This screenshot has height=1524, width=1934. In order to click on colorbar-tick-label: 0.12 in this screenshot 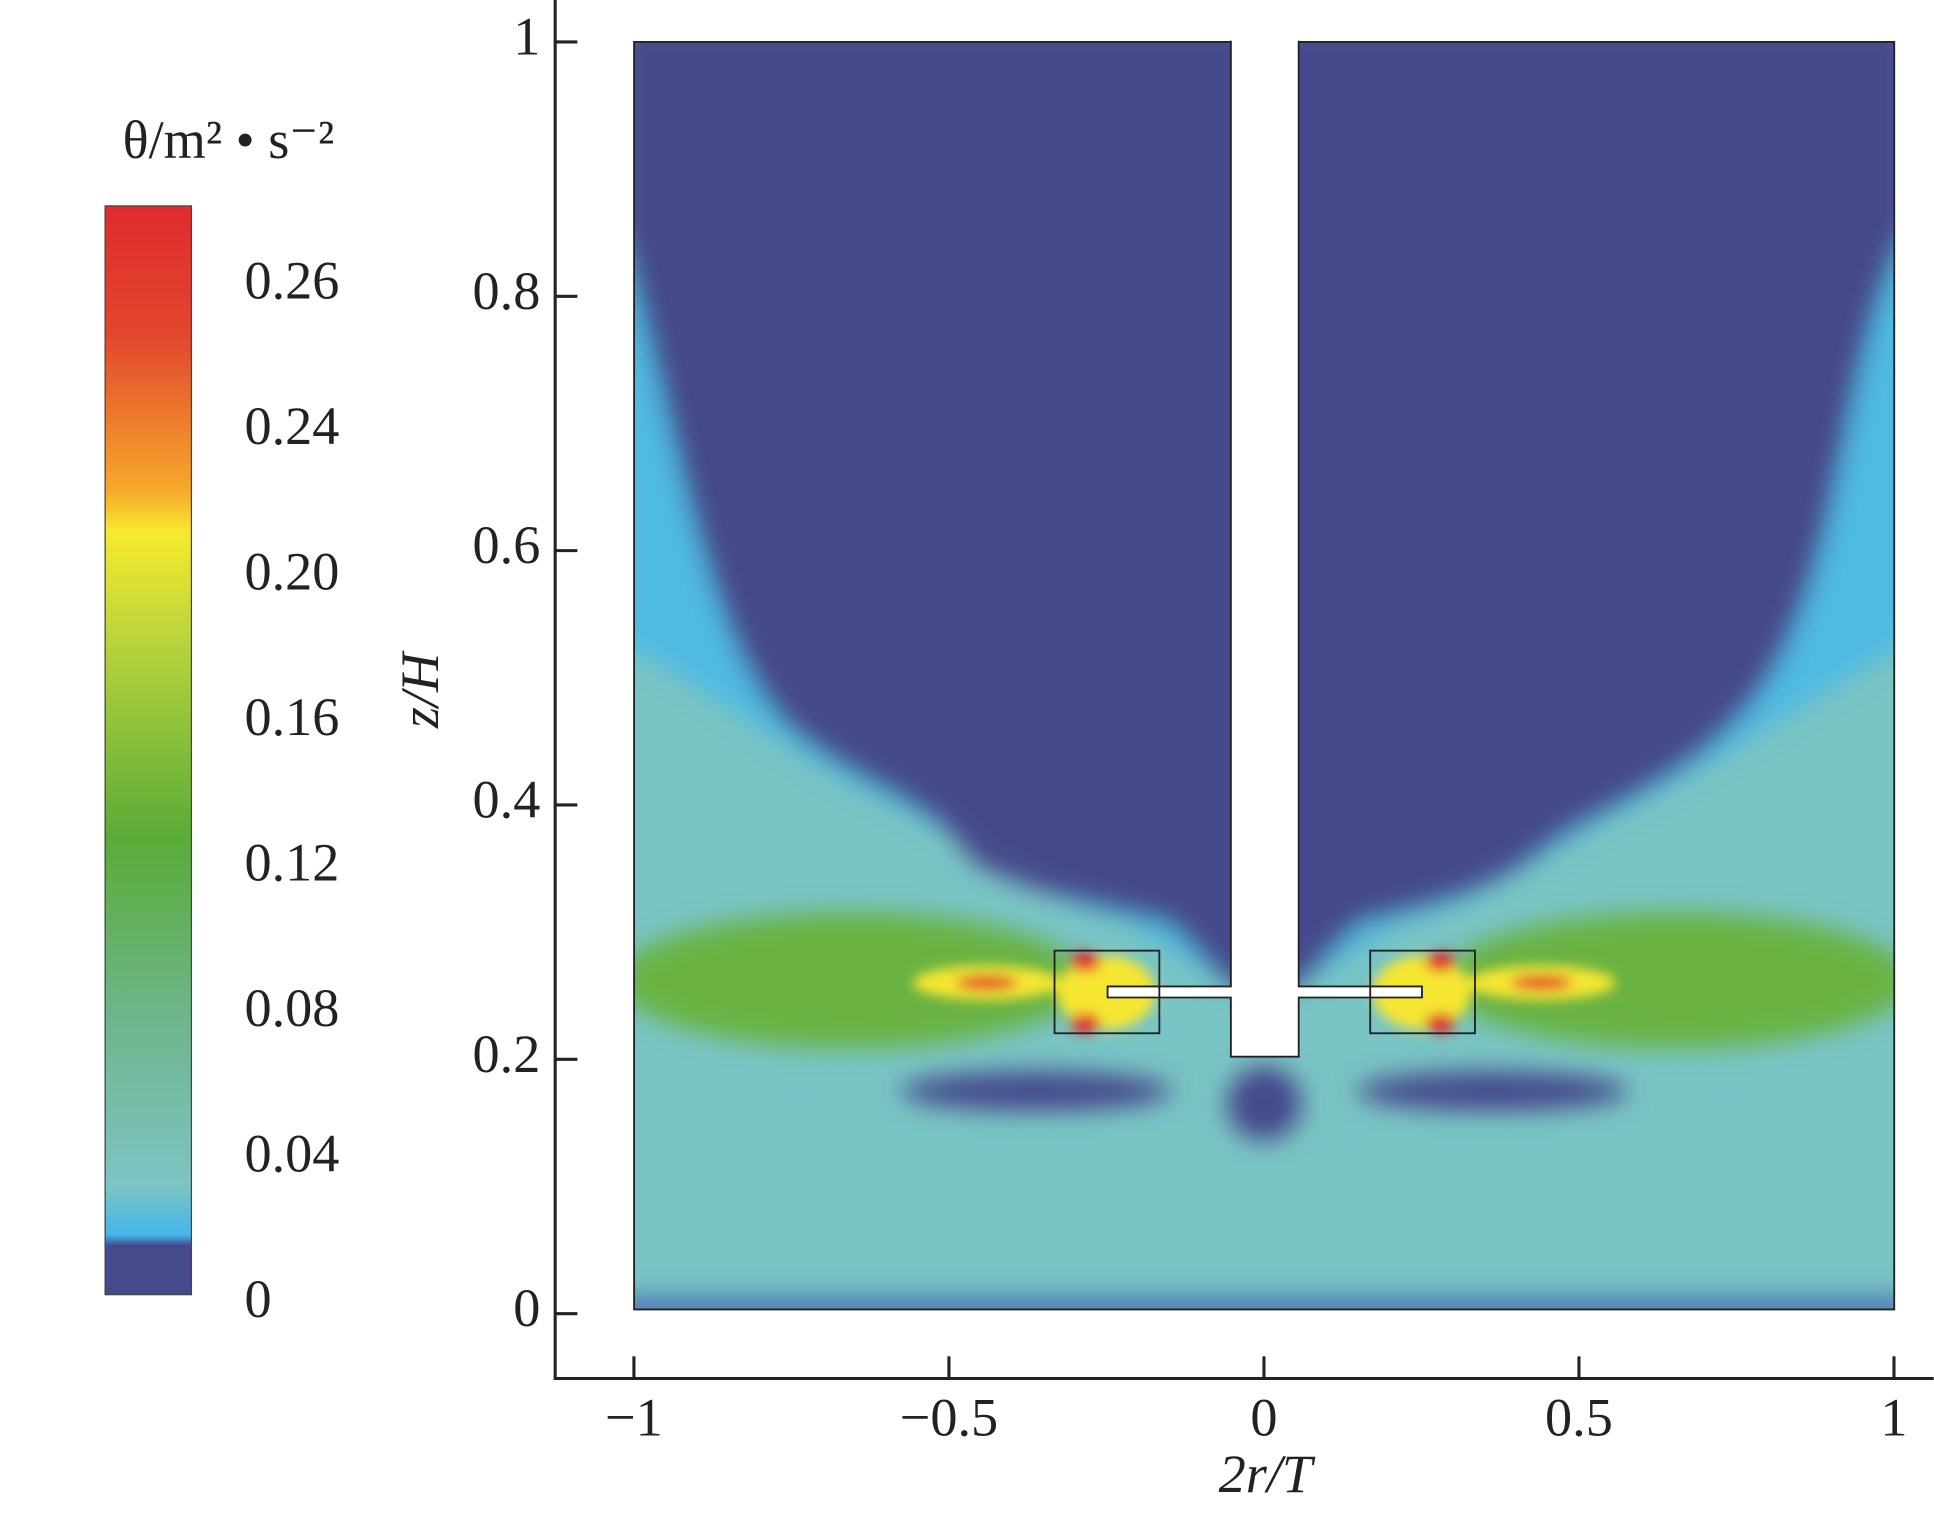, I will do `click(291, 862)`.